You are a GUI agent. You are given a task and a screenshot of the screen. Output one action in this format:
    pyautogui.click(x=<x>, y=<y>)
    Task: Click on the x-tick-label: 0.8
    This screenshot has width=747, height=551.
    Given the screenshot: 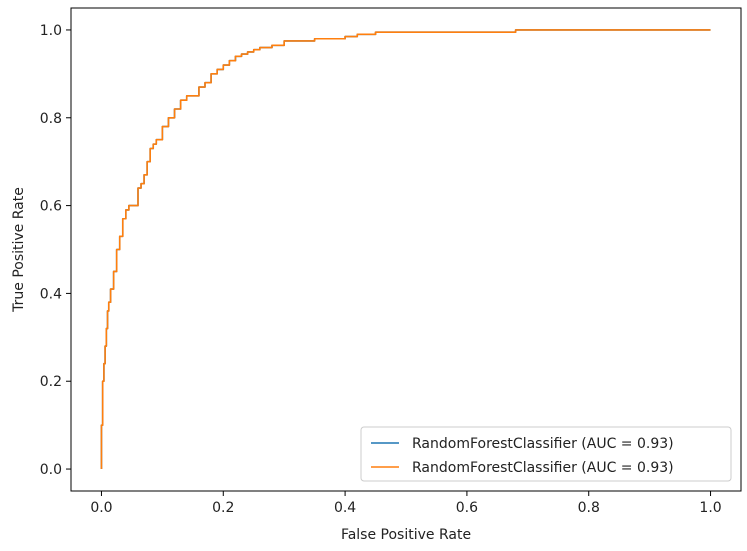 What is the action you would take?
    pyautogui.click(x=589, y=508)
    